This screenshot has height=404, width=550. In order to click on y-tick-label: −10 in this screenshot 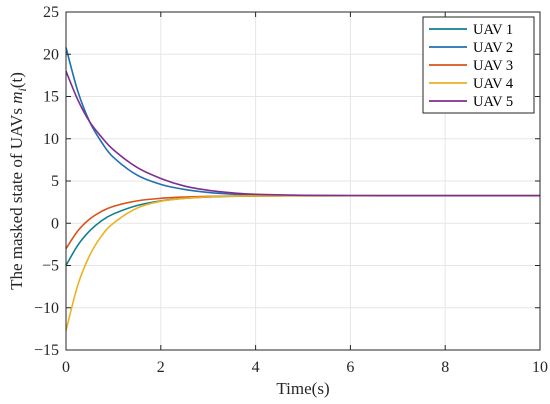, I will do `click(46, 308)`.